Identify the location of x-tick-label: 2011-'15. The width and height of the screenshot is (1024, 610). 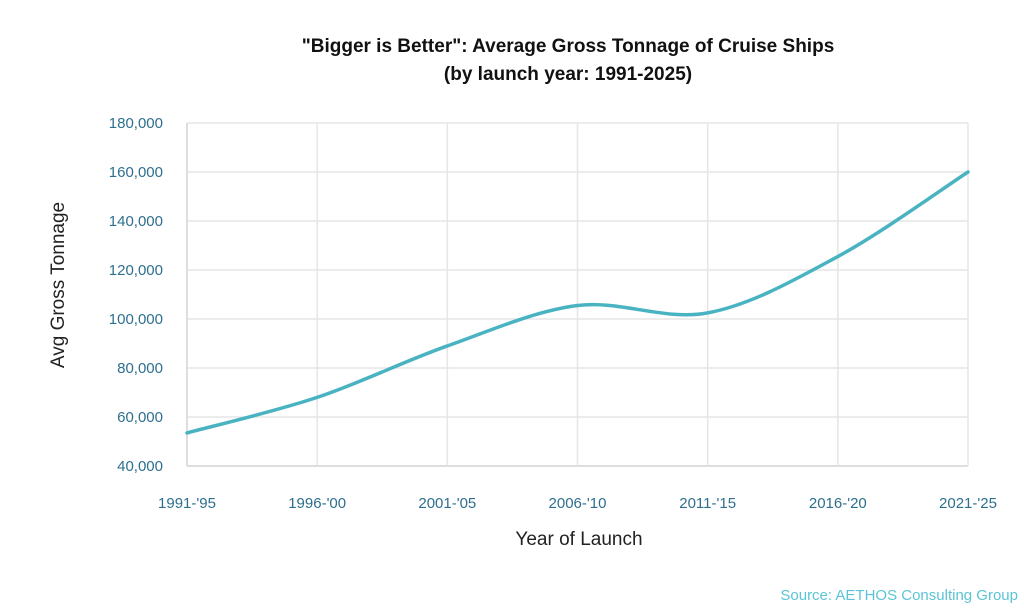
(707, 503).